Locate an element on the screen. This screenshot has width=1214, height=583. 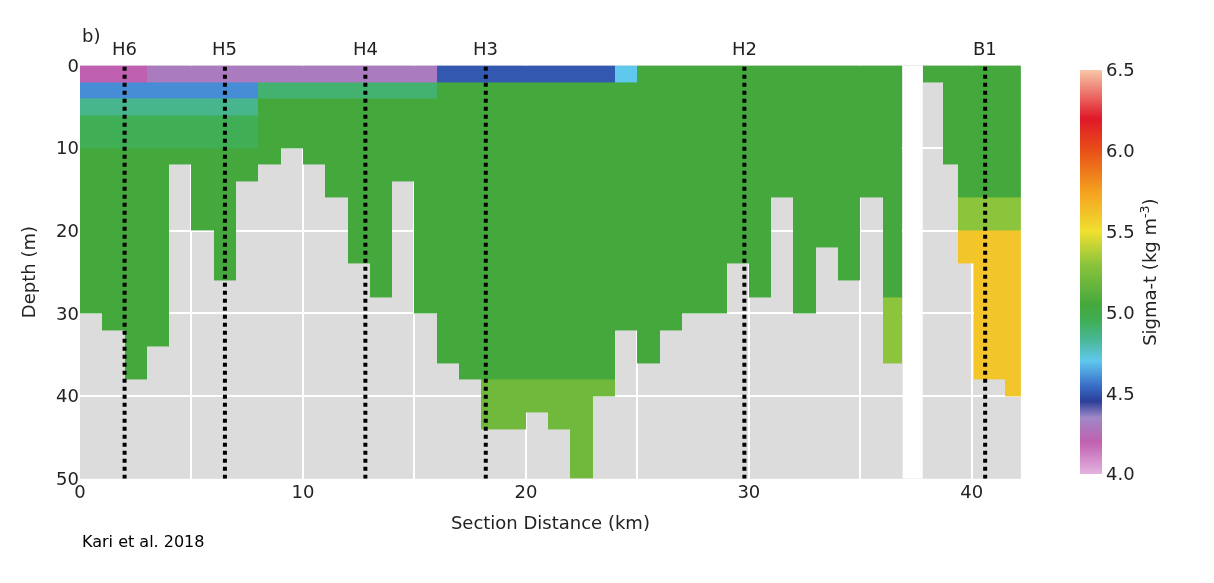
ref-line-label: B1 is located at coordinates (985, 48).